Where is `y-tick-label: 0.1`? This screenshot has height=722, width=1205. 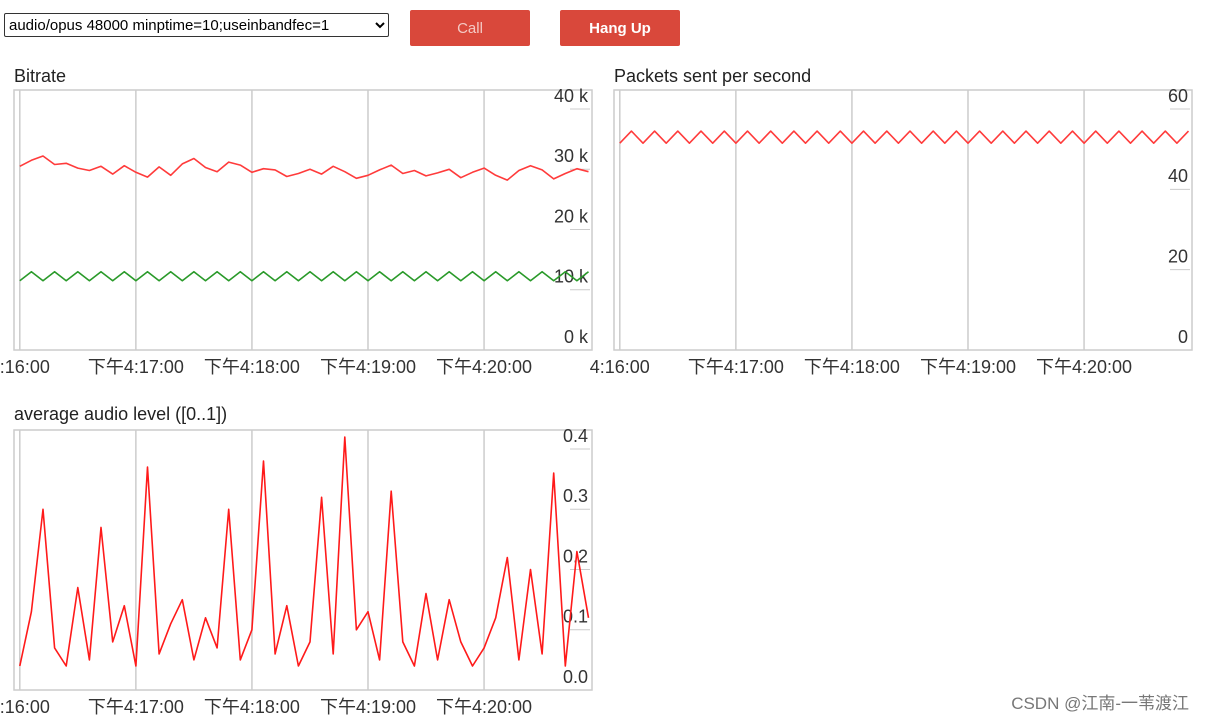
y-tick-label: 0.1 is located at coordinates (575, 617).